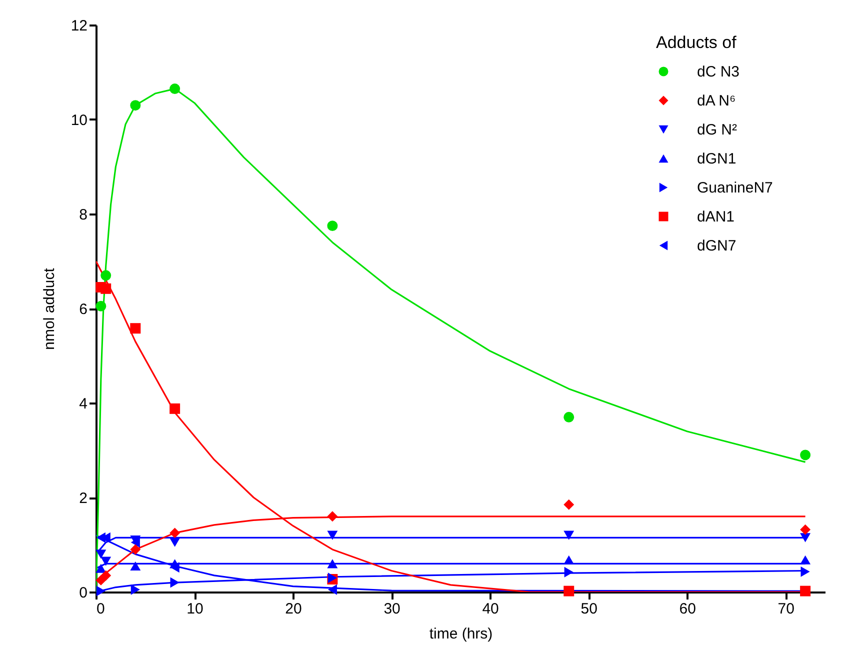 The image size is (848, 668). Describe the element at coordinates (100, 609) in the screenshot. I see `x-tick-label: 0` at that location.